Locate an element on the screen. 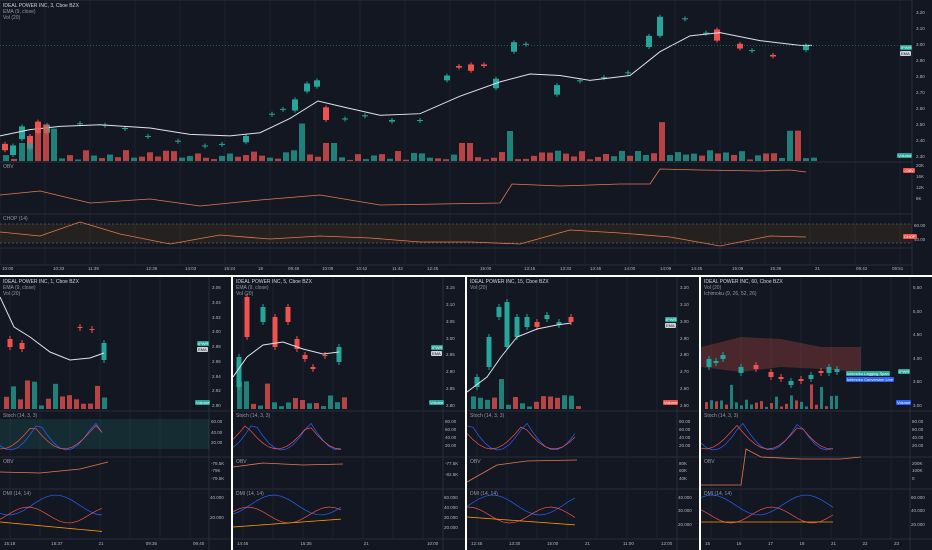  time-axis-tick: 10:33 is located at coordinates (59, 268).